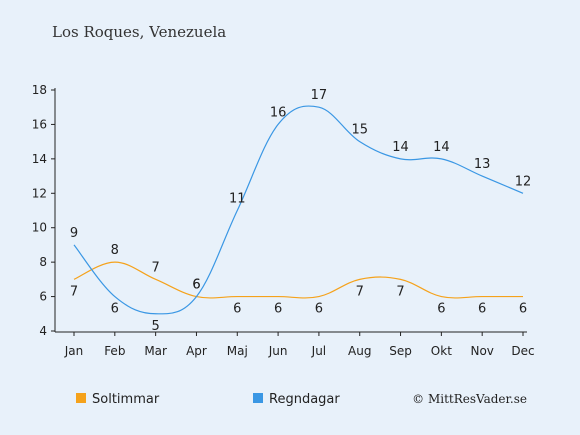 The image size is (580, 435). I want to click on legend-swatch-regndagar, so click(258, 398).